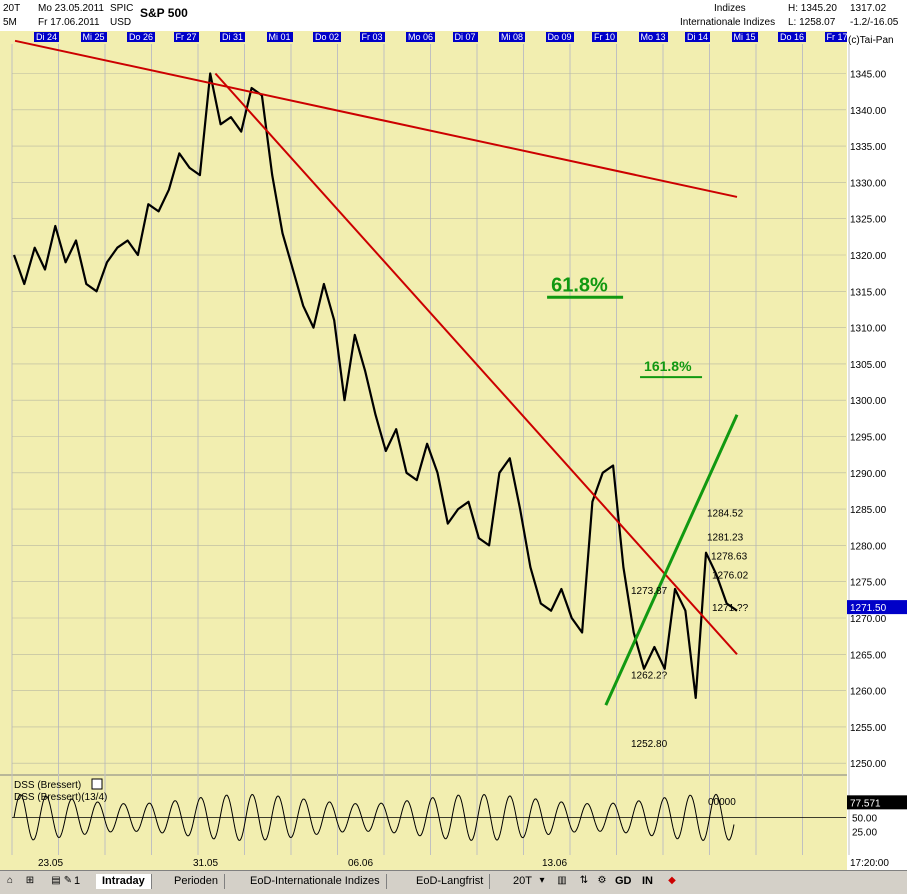 Image resolution: width=907 pixels, height=894 pixels. Describe the element at coordinates (868, 220) in the screenshot. I see `y-tick-label: 1325.00` at that location.